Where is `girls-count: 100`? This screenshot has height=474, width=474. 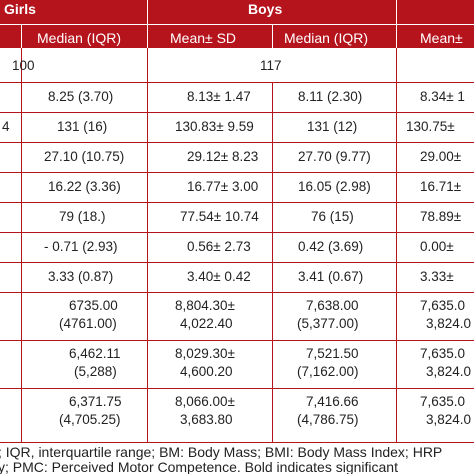 girls-count: 100 is located at coordinates (23, 65).